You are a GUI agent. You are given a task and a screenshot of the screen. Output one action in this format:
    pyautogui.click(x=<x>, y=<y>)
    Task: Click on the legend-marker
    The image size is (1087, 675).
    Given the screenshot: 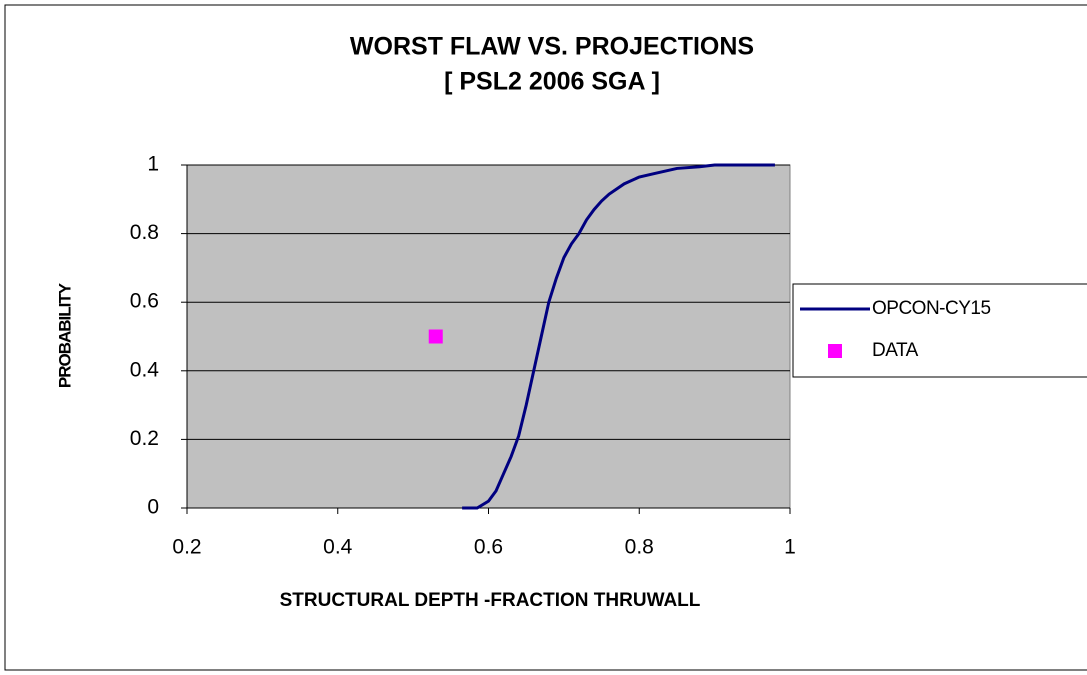 What is the action you would take?
    pyautogui.click(x=835, y=351)
    